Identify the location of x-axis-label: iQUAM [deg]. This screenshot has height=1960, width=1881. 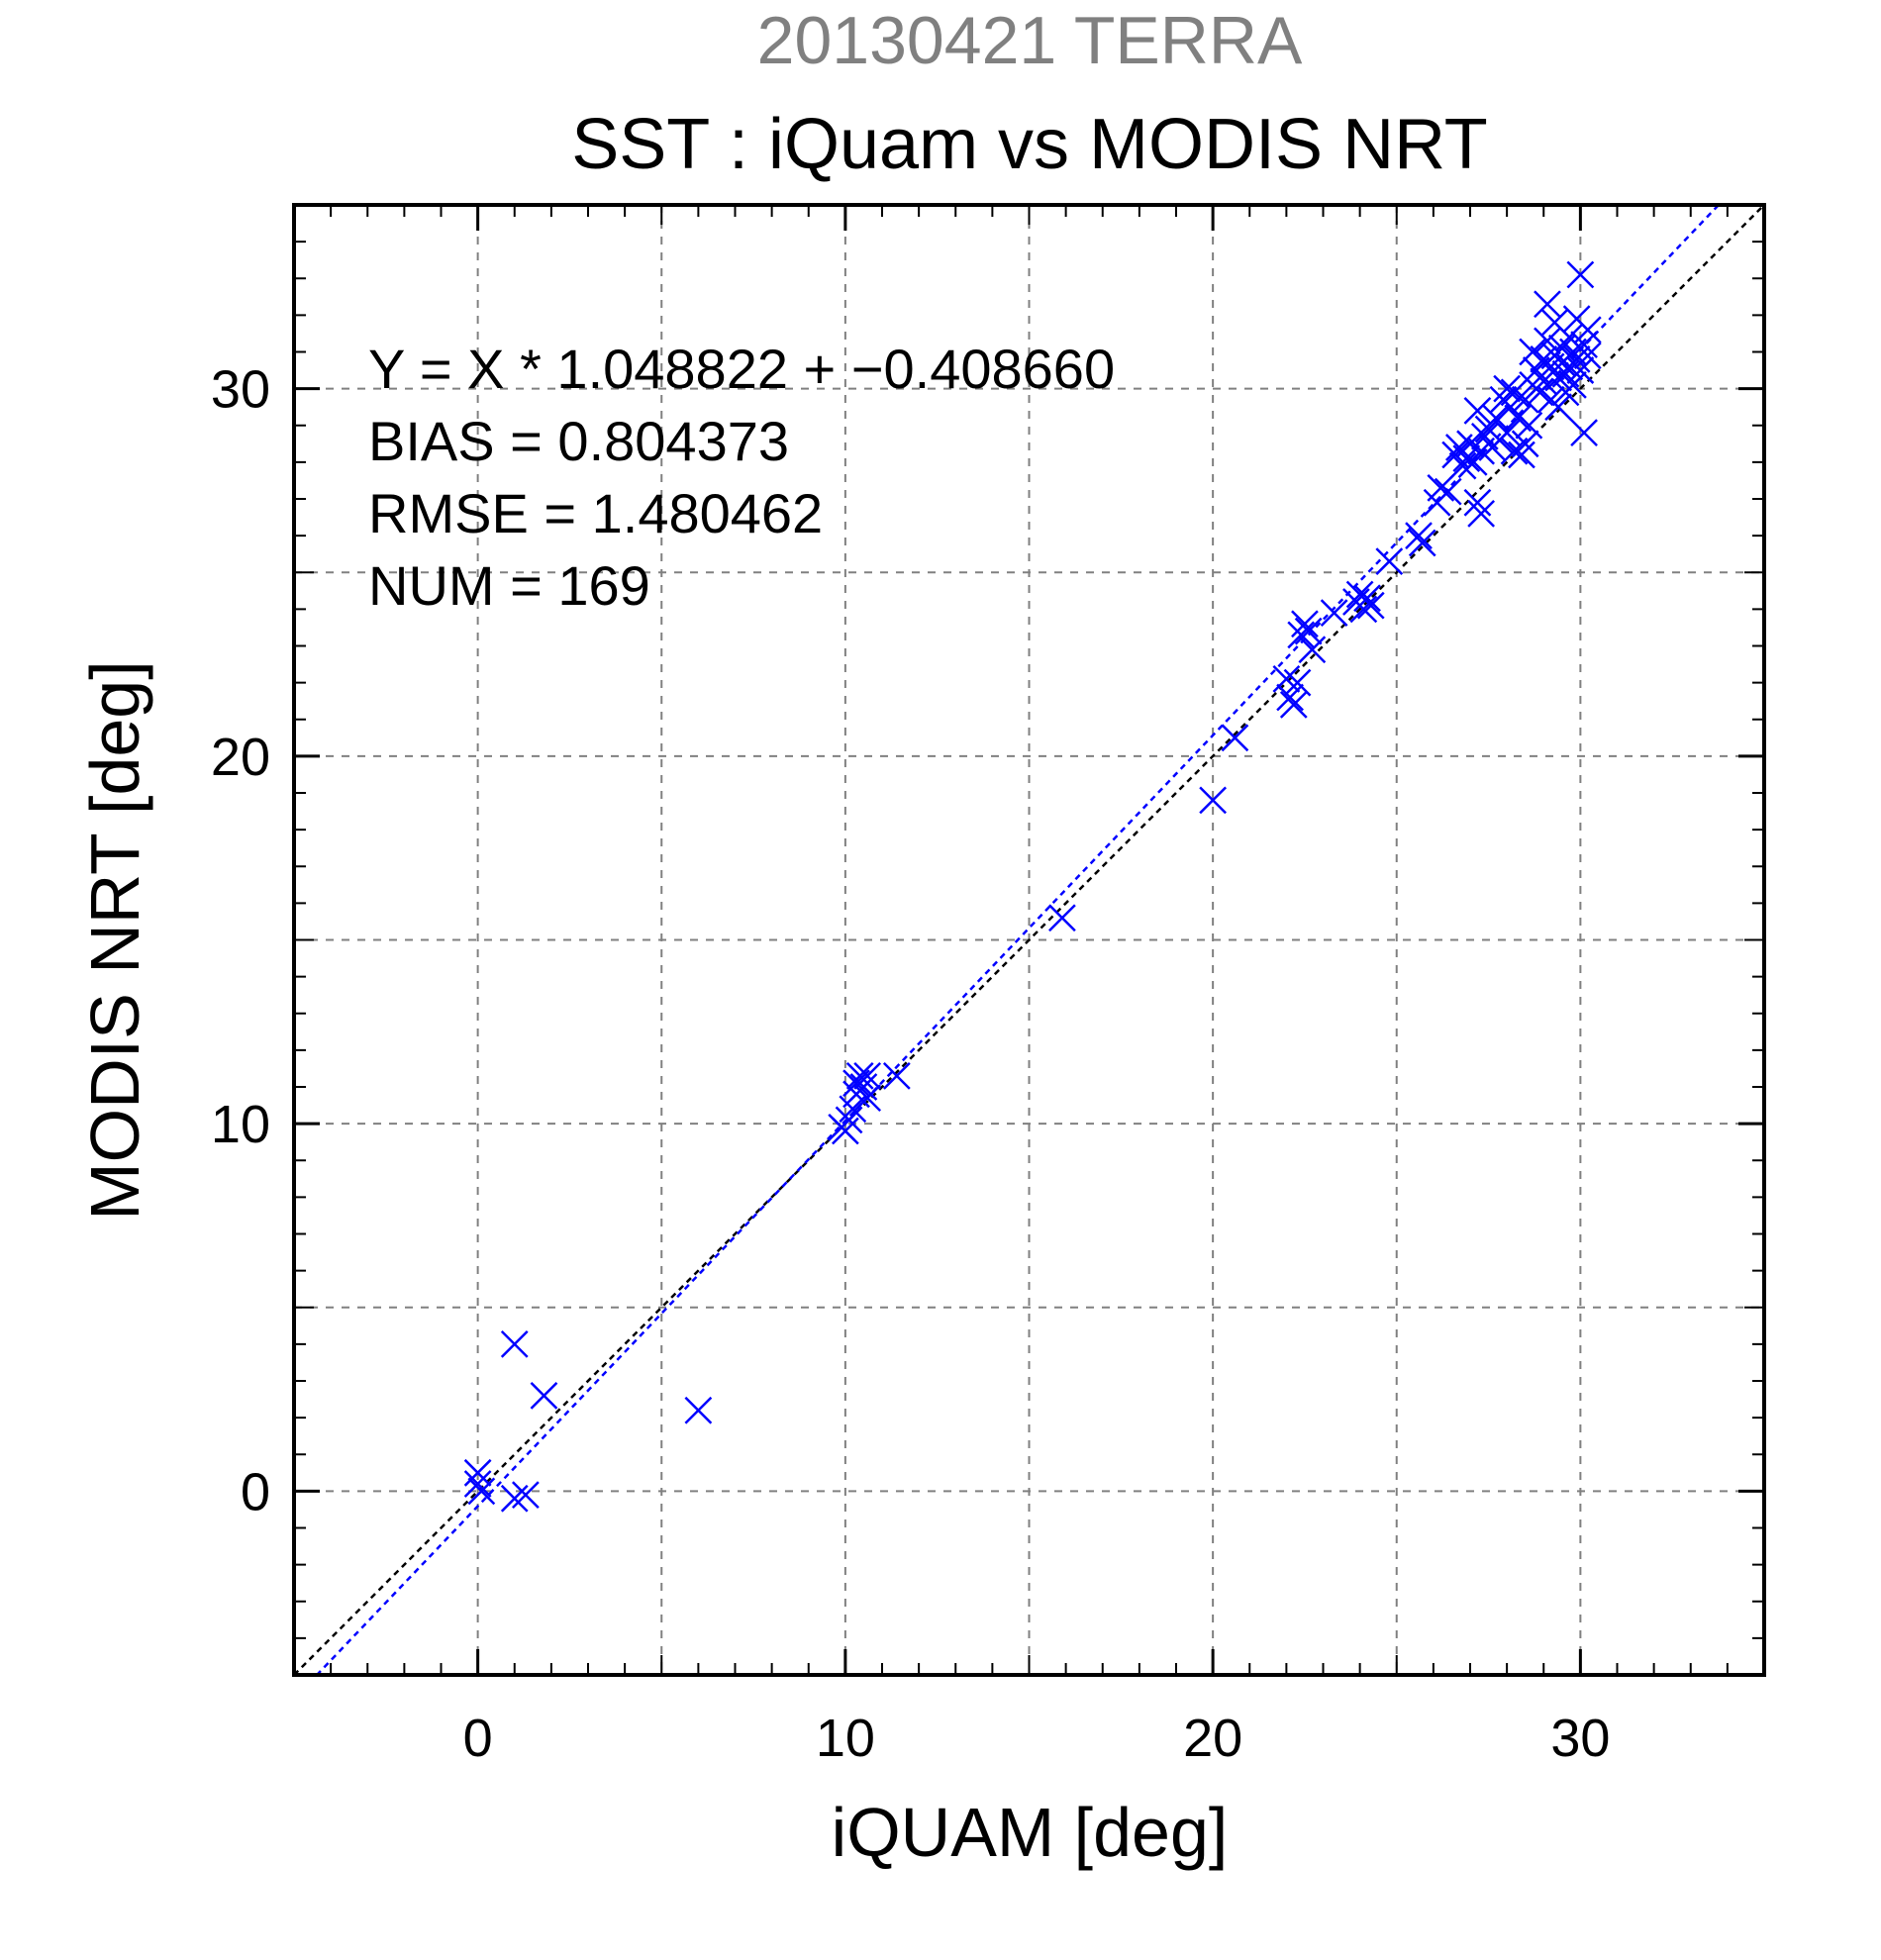
(1030, 1832).